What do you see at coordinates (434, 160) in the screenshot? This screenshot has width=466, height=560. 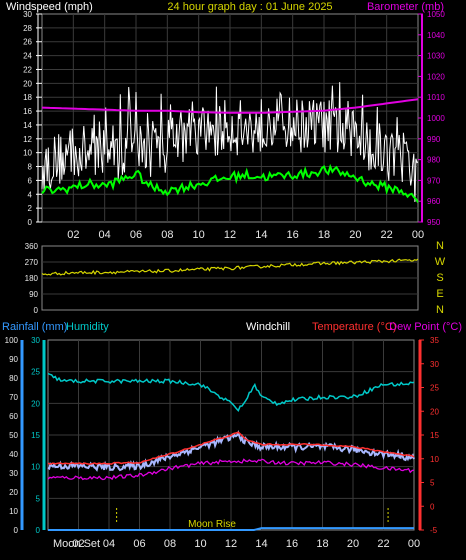 I see `barometer-tick-label: 980` at bounding box center [434, 160].